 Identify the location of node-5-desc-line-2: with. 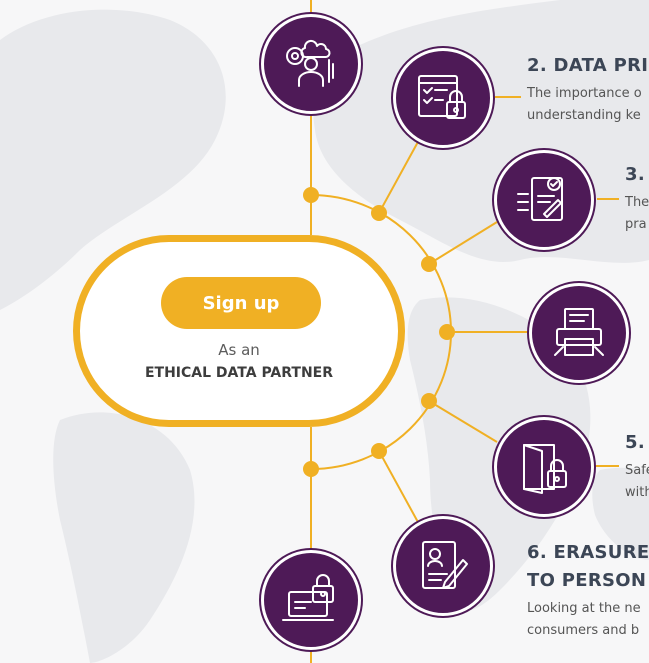
(637, 492).